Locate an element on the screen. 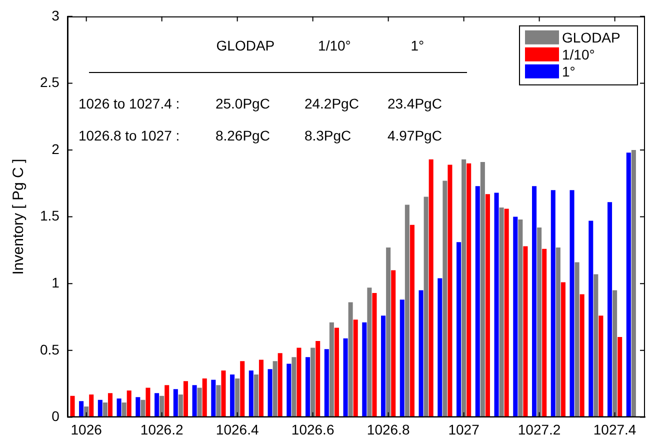 This screenshot has height=446, width=648. annotation: 1/10° is located at coordinates (334, 45).